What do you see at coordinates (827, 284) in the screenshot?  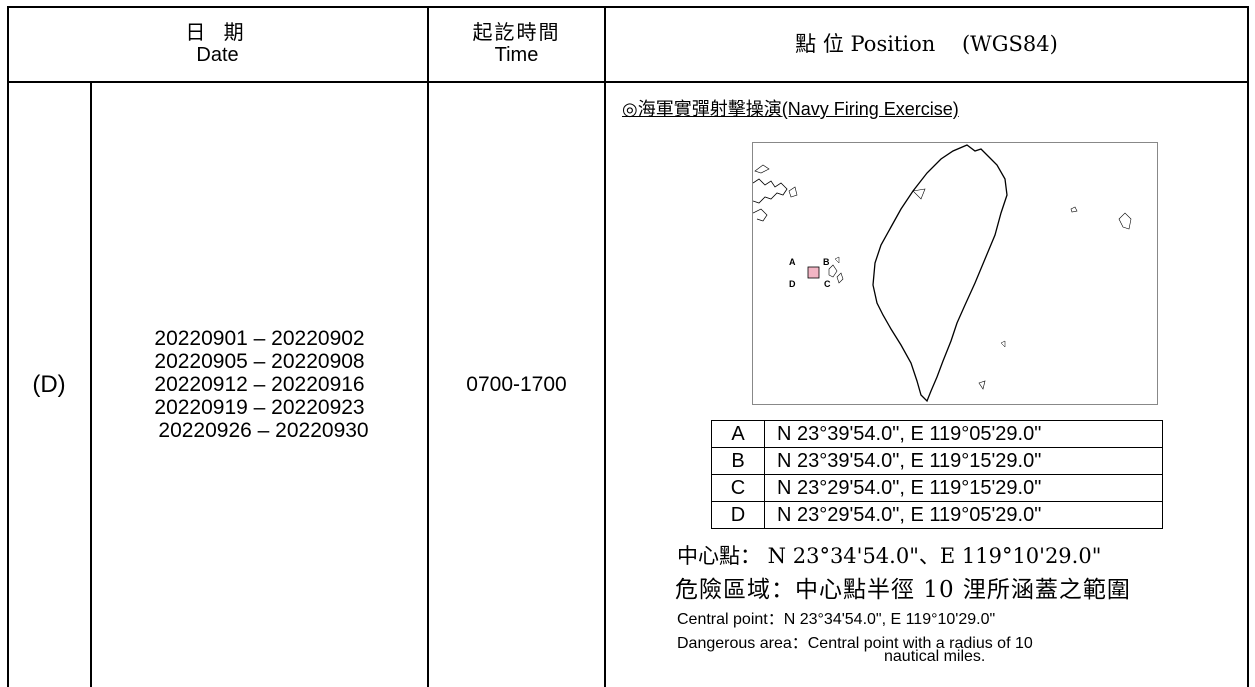 I see `map-label-c: C` at bounding box center [827, 284].